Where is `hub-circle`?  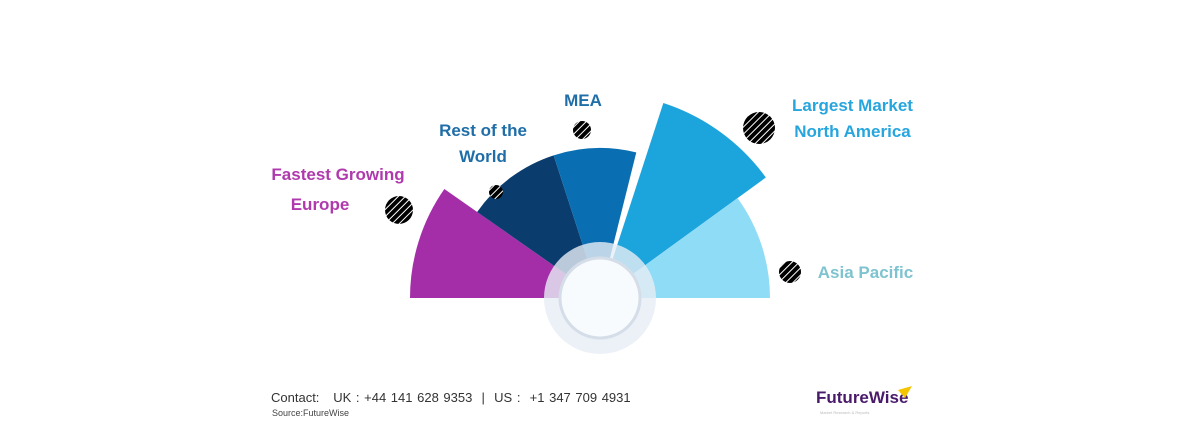
hub-circle is located at coordinates (600, 298).